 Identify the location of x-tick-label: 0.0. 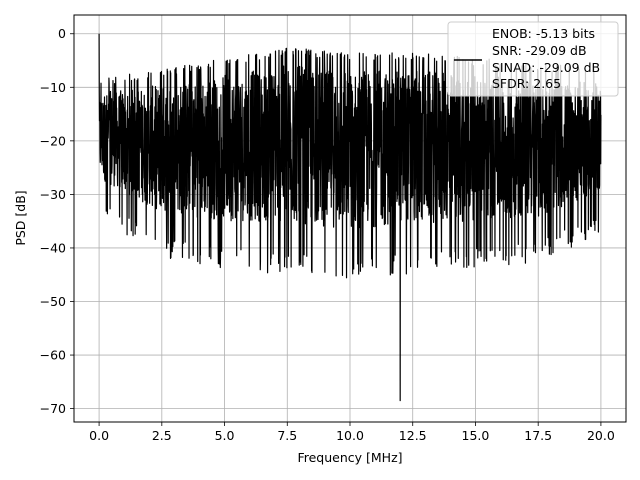
(99, 435).